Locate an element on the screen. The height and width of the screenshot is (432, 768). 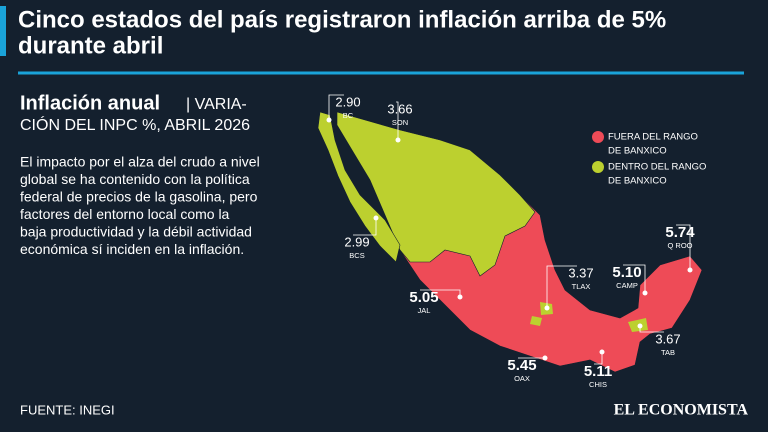
body-line: federal de precios de la gasolina, pero is located at coordinates (139, 197).